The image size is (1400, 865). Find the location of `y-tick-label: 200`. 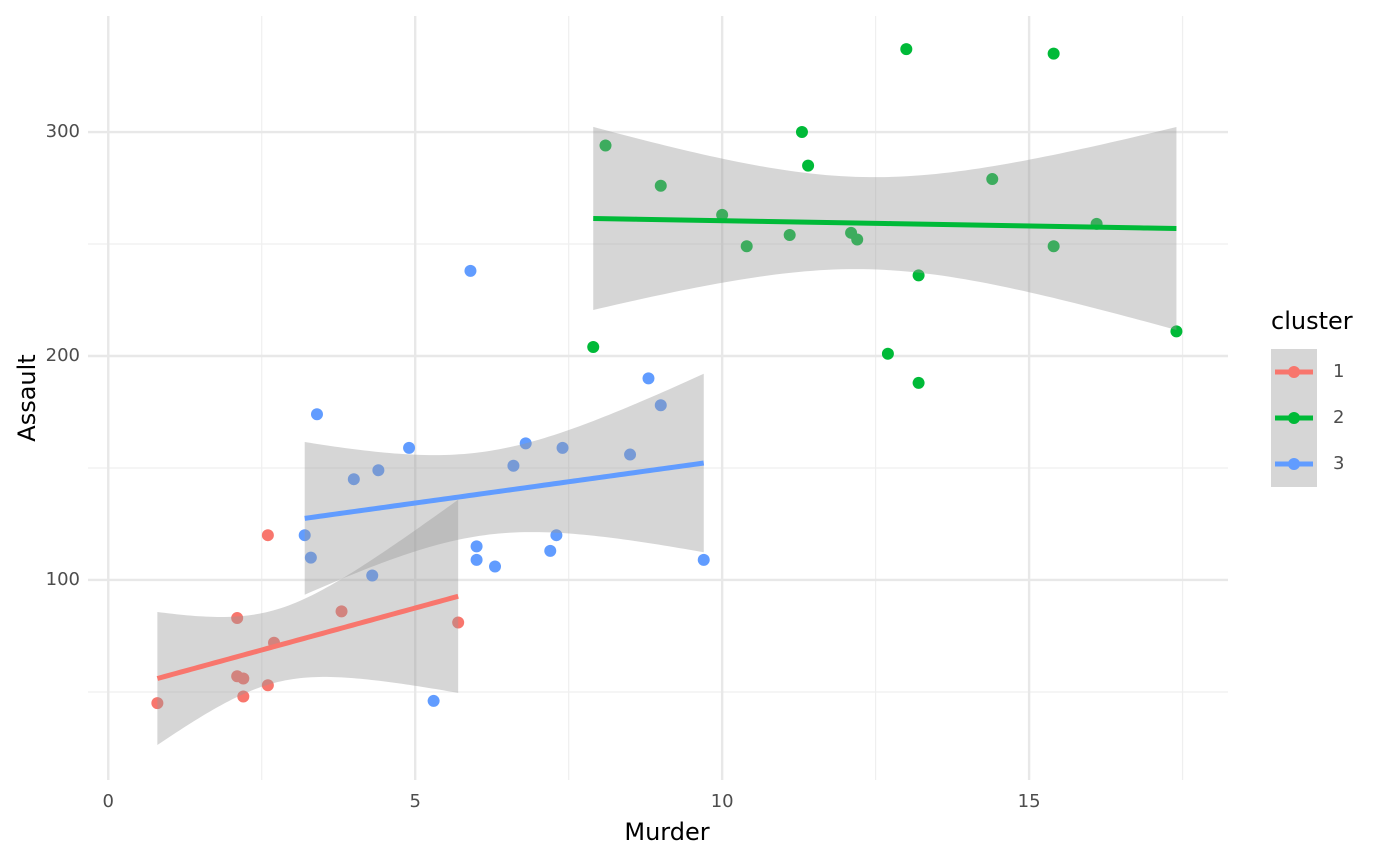

y-tick-label: 200 is located at coordinates (63, 355).